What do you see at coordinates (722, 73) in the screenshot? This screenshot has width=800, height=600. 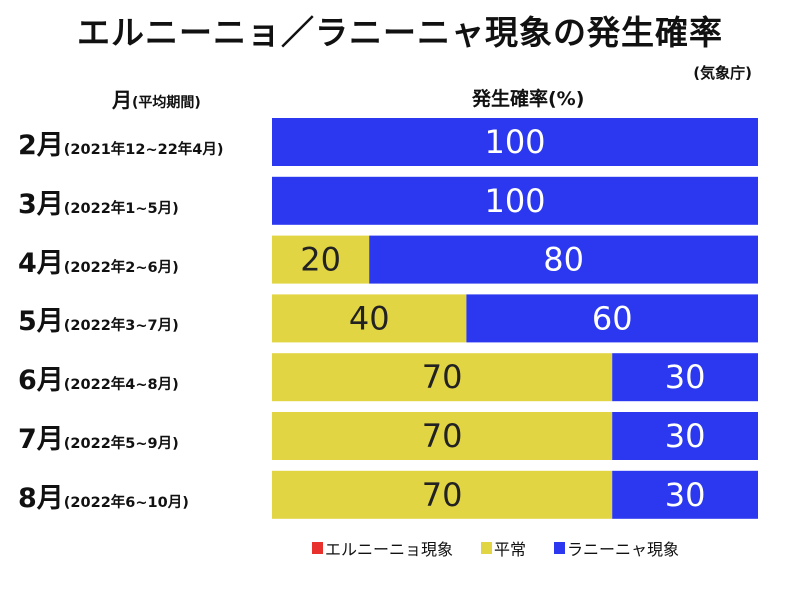 I see `source-label: (気象庁)` at bounding box center [722, 73].